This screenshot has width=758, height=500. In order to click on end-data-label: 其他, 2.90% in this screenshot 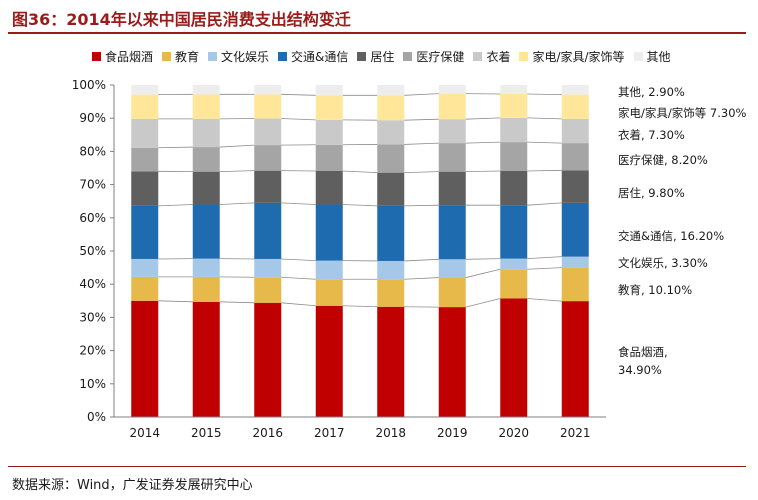, I will do `click(651, 92)`.